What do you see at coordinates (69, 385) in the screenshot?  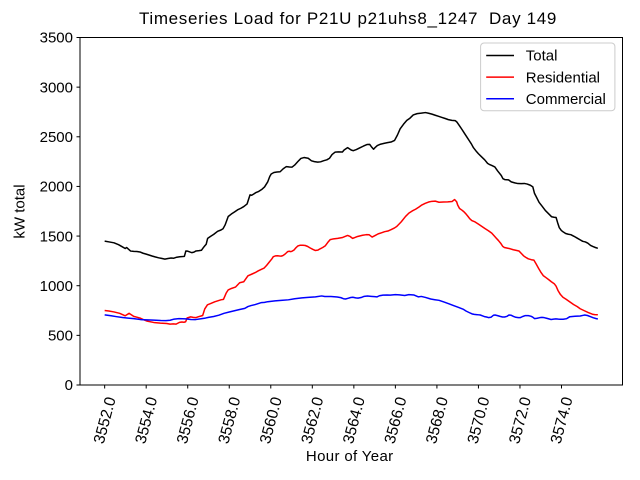 I see `svg-text: 0` at bounding box center [69, 385].